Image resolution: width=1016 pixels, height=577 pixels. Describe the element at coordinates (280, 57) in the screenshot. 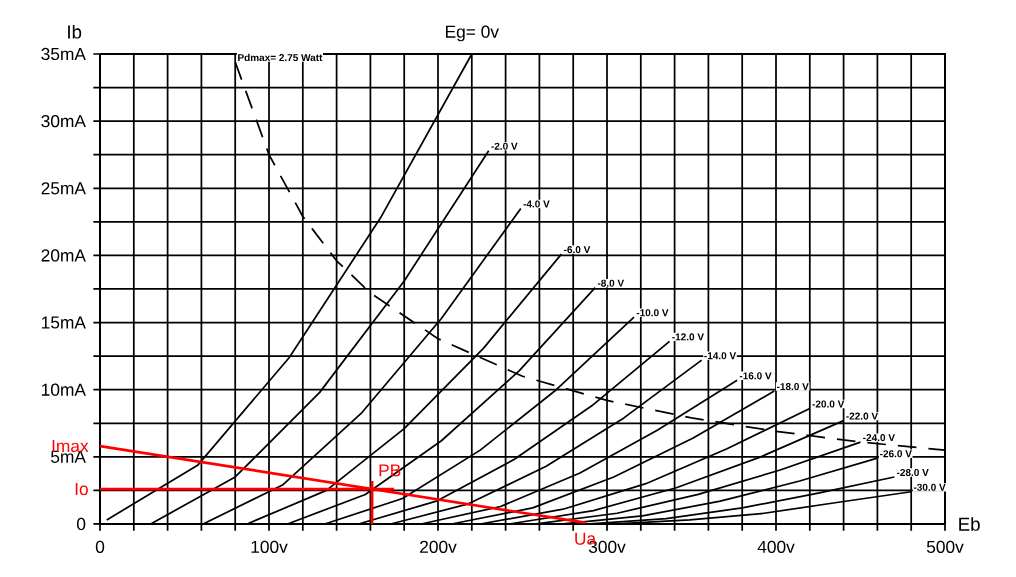

I see `series-label: Pdmax= 2.75 Watt` at that location.